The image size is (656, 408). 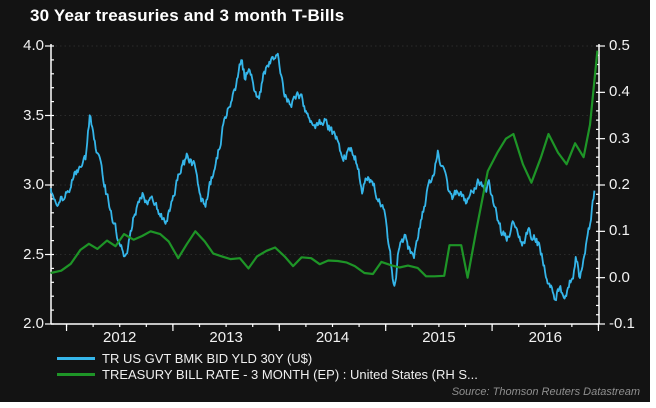 What do you see at coordinates (622, 323) in the screenshot?
I see `right-axis-tick-label: -0.1` at bounding box center [622, 323].